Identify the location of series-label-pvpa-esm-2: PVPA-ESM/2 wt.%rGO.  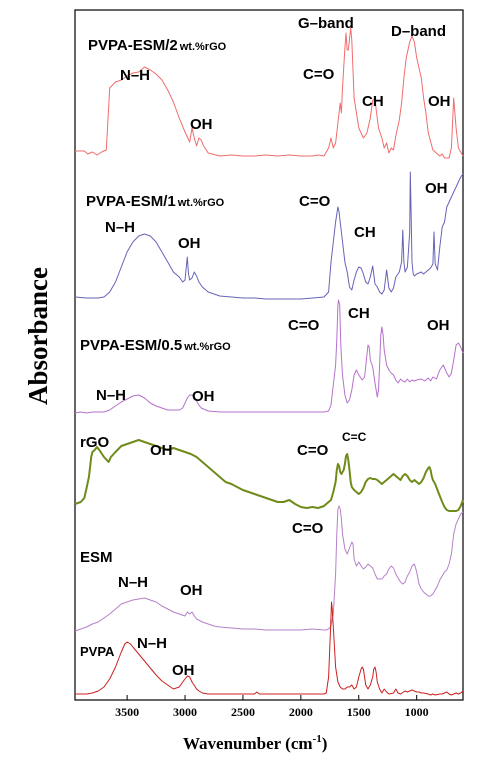
(157, 45).